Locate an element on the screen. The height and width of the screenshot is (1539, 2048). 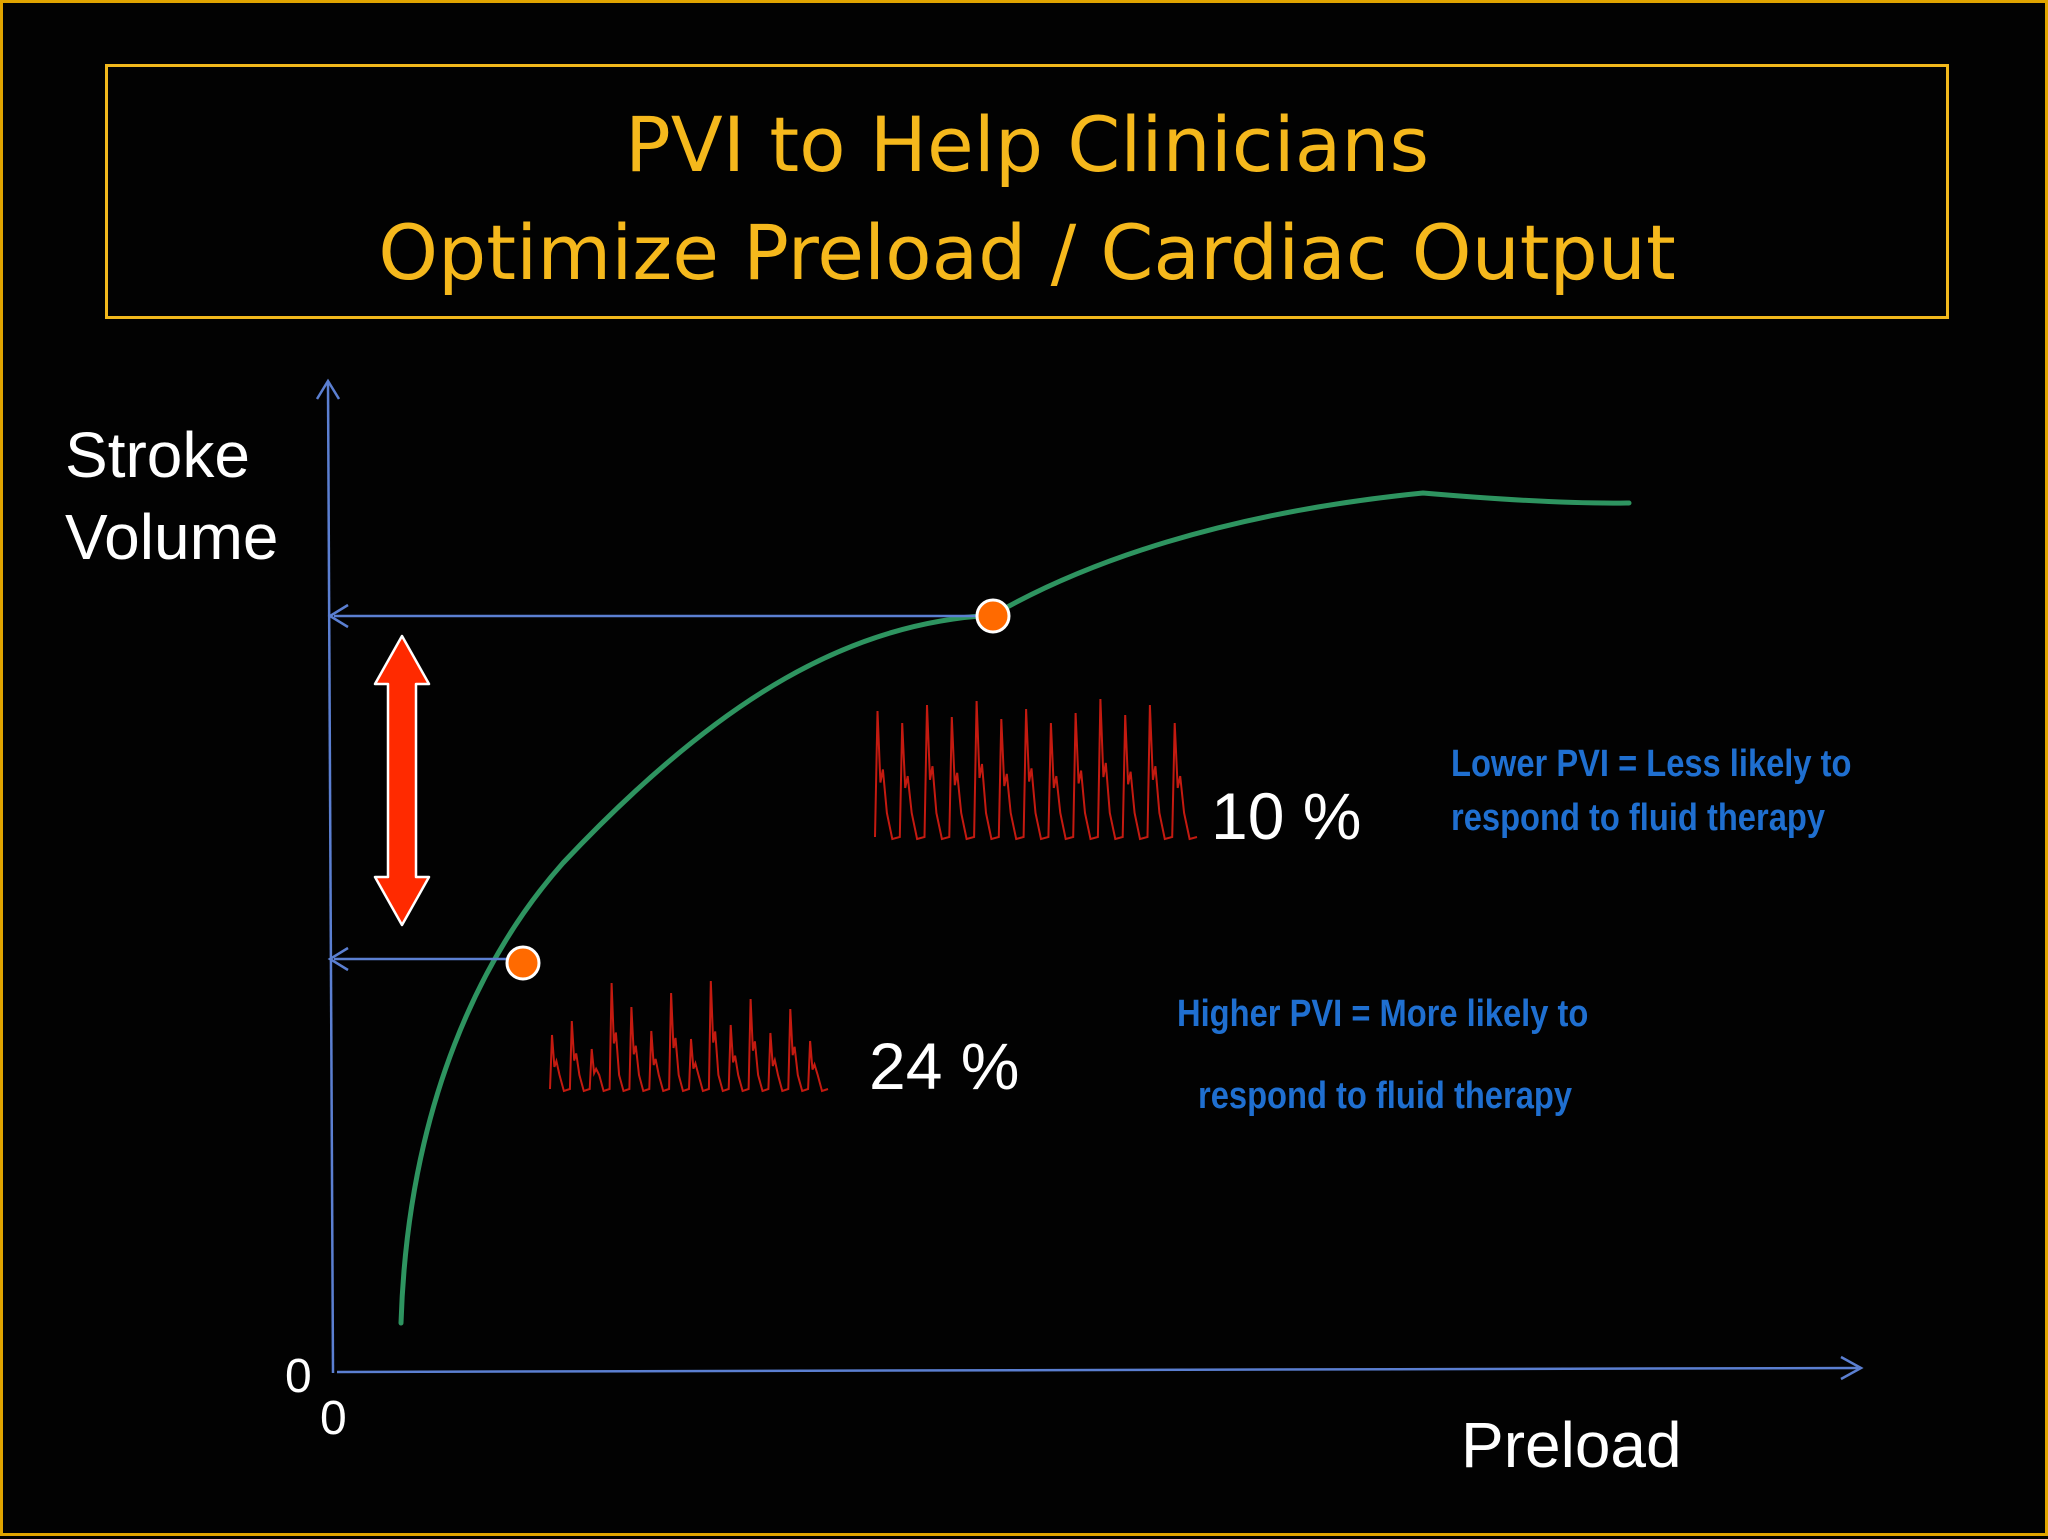
lower-pvi-note-line-1: Lower PVI = Less likely to is located at coordinates (1651, 764).